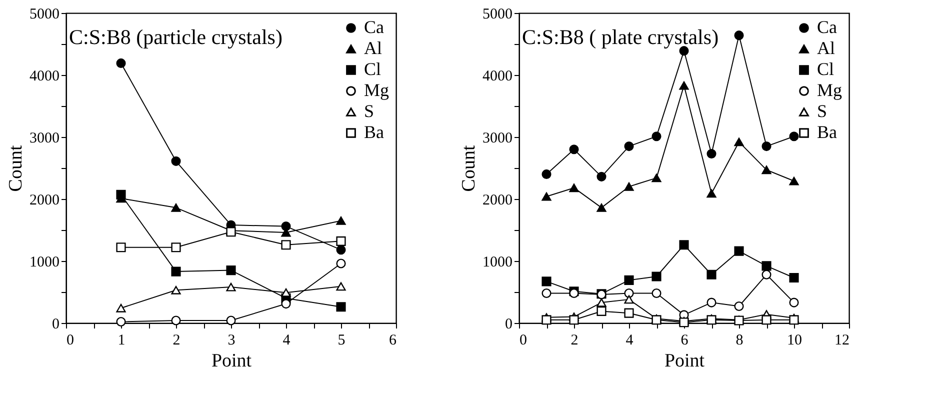  What do you see at coordinates (232, 340) in the screenshot?
I see `x-tick-label: 3` at bounding box center [232, 340].